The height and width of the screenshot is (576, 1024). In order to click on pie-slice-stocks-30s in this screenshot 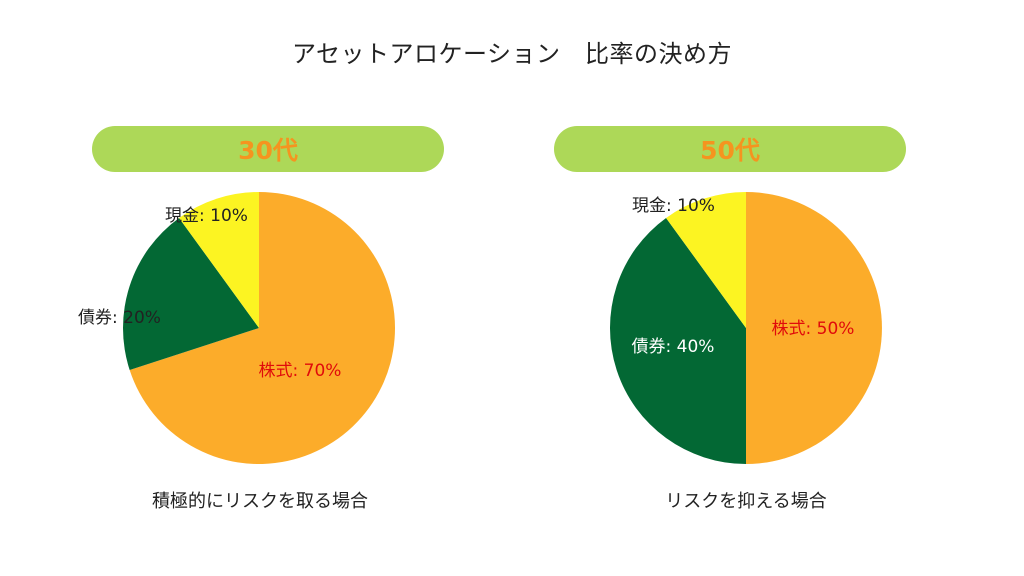, I will do `click(262, 328)`.